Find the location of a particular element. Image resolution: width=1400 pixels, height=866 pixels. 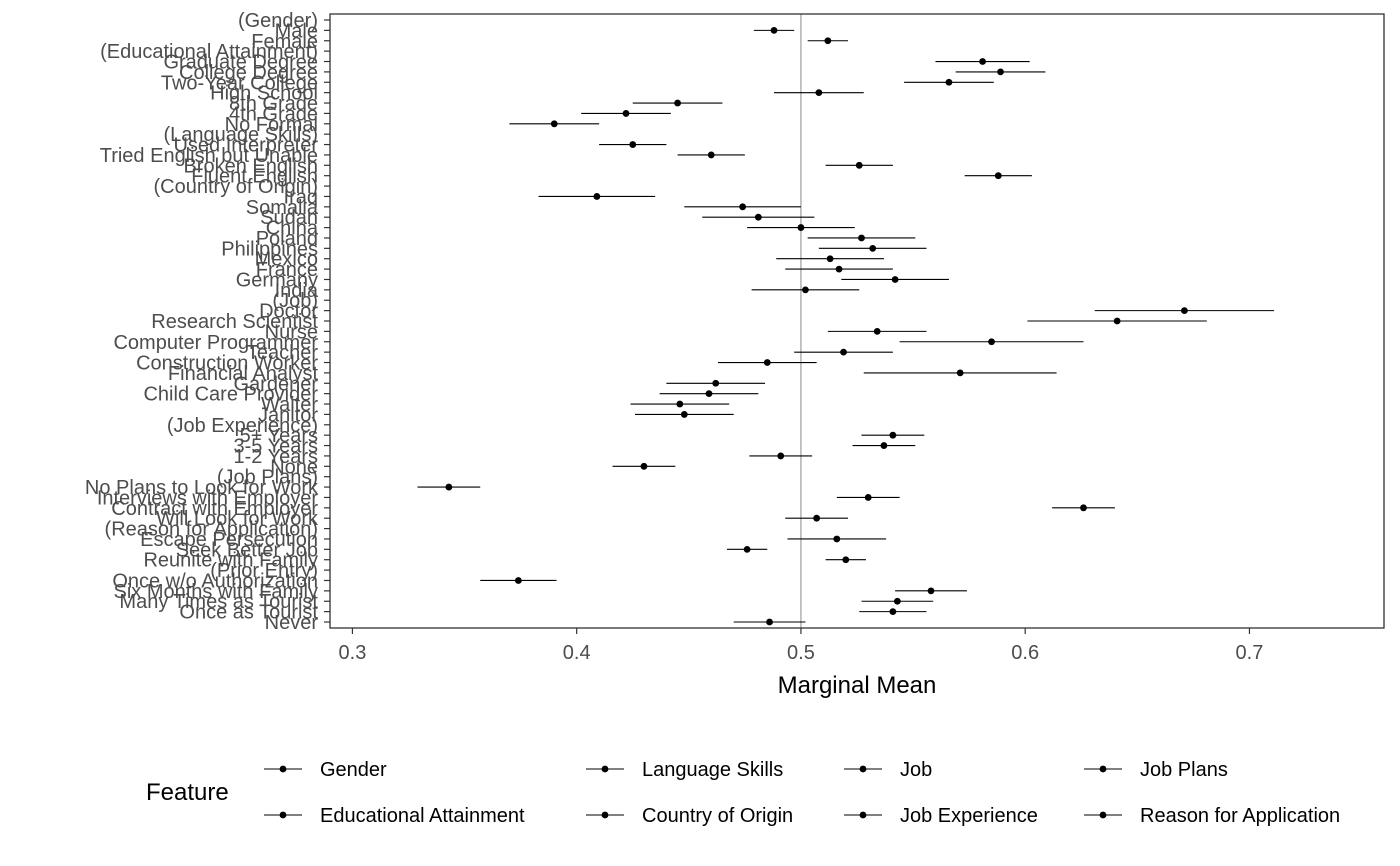

y-tick-label: None is located at coordinates (294, 467).